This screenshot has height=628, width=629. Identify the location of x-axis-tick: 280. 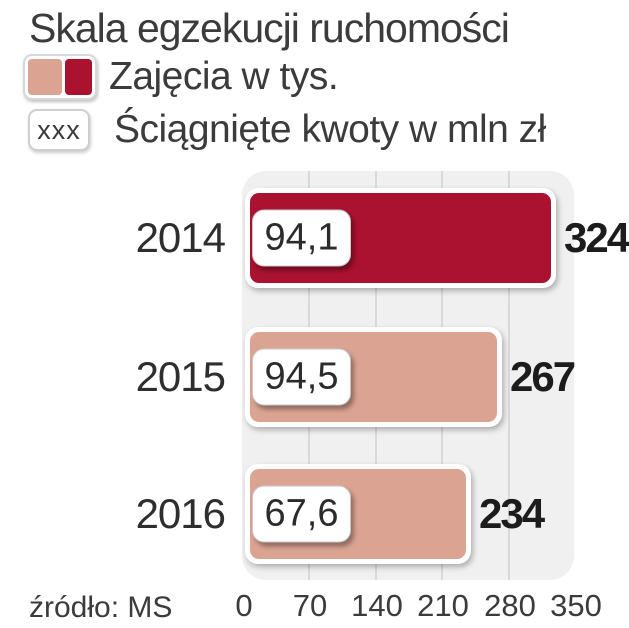
(510, 605).